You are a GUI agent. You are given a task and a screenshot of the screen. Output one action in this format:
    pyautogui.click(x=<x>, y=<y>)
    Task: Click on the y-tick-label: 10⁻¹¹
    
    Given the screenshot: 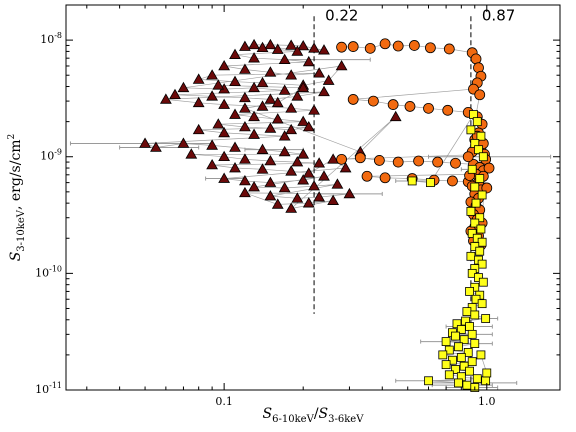 What is the action you would take?
    pyautogui.click(x=48, y=388)
    